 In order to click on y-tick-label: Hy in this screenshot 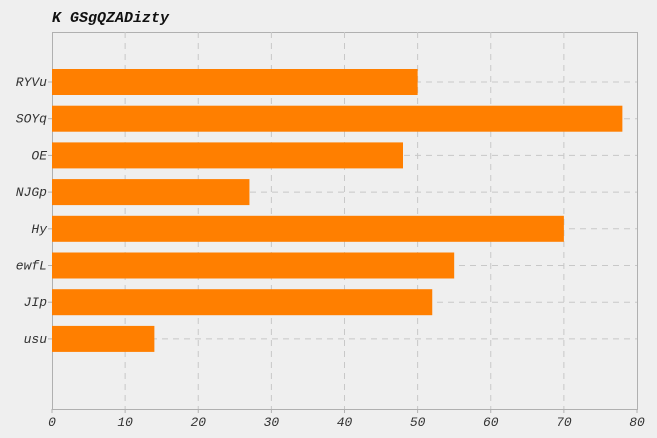, I will do `click(39, 229)`.